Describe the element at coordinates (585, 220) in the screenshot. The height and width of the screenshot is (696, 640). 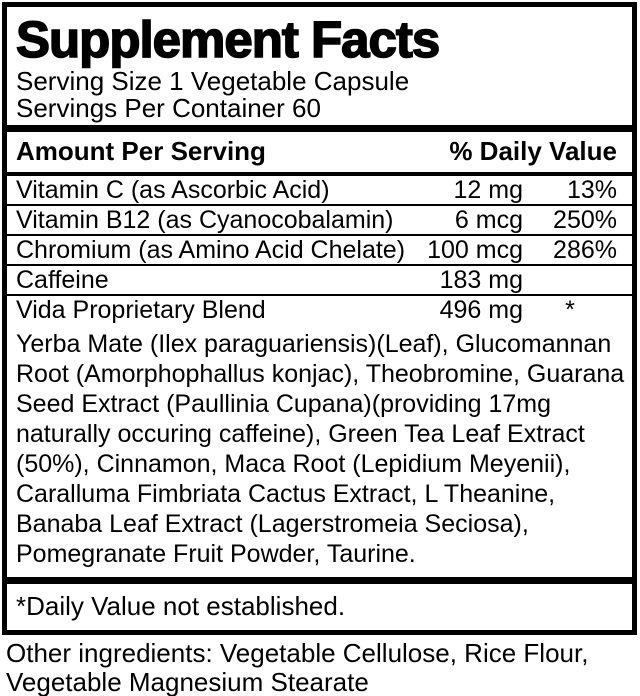
I see `nutrient-daily-value: 250%` at that location.